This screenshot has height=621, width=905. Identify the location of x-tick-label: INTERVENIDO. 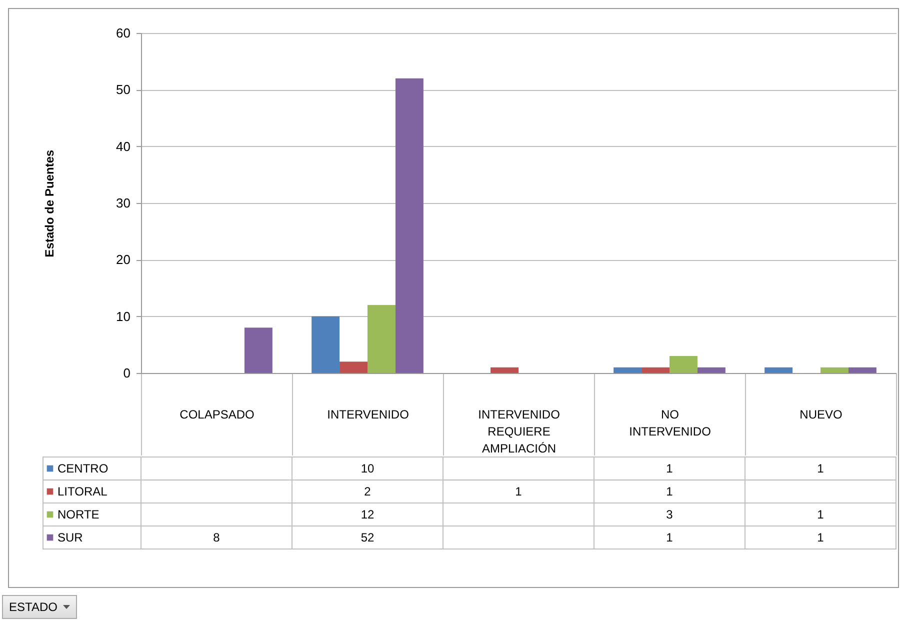
(368, 415).